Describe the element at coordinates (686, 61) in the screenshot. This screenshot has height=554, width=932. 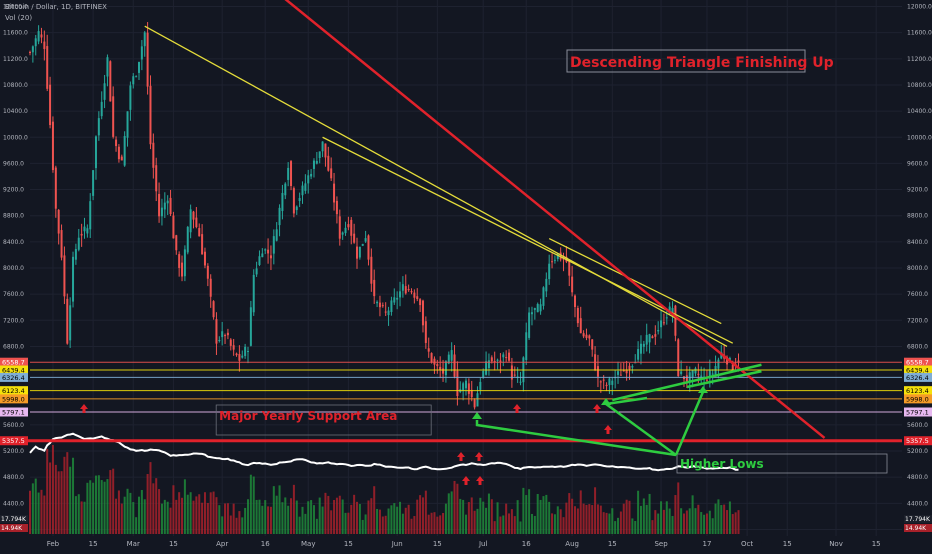
I see `title-box` at that location.